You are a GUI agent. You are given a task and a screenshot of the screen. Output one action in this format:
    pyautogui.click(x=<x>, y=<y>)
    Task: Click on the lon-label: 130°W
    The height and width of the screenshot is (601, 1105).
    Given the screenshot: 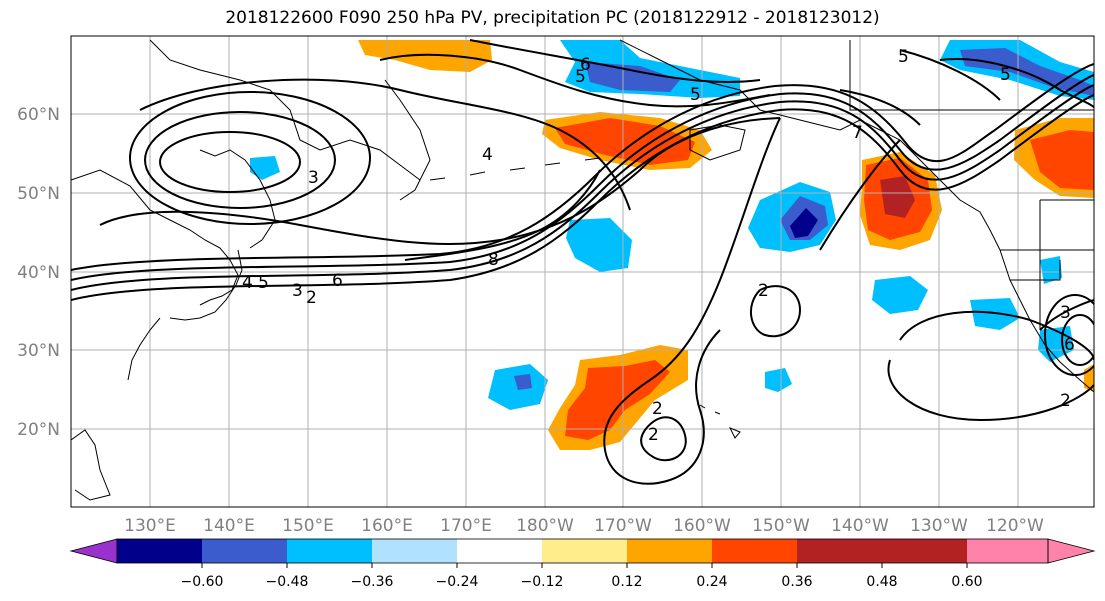 What is the action you would take?
    pyautogui.click(x=939, y=526)
    